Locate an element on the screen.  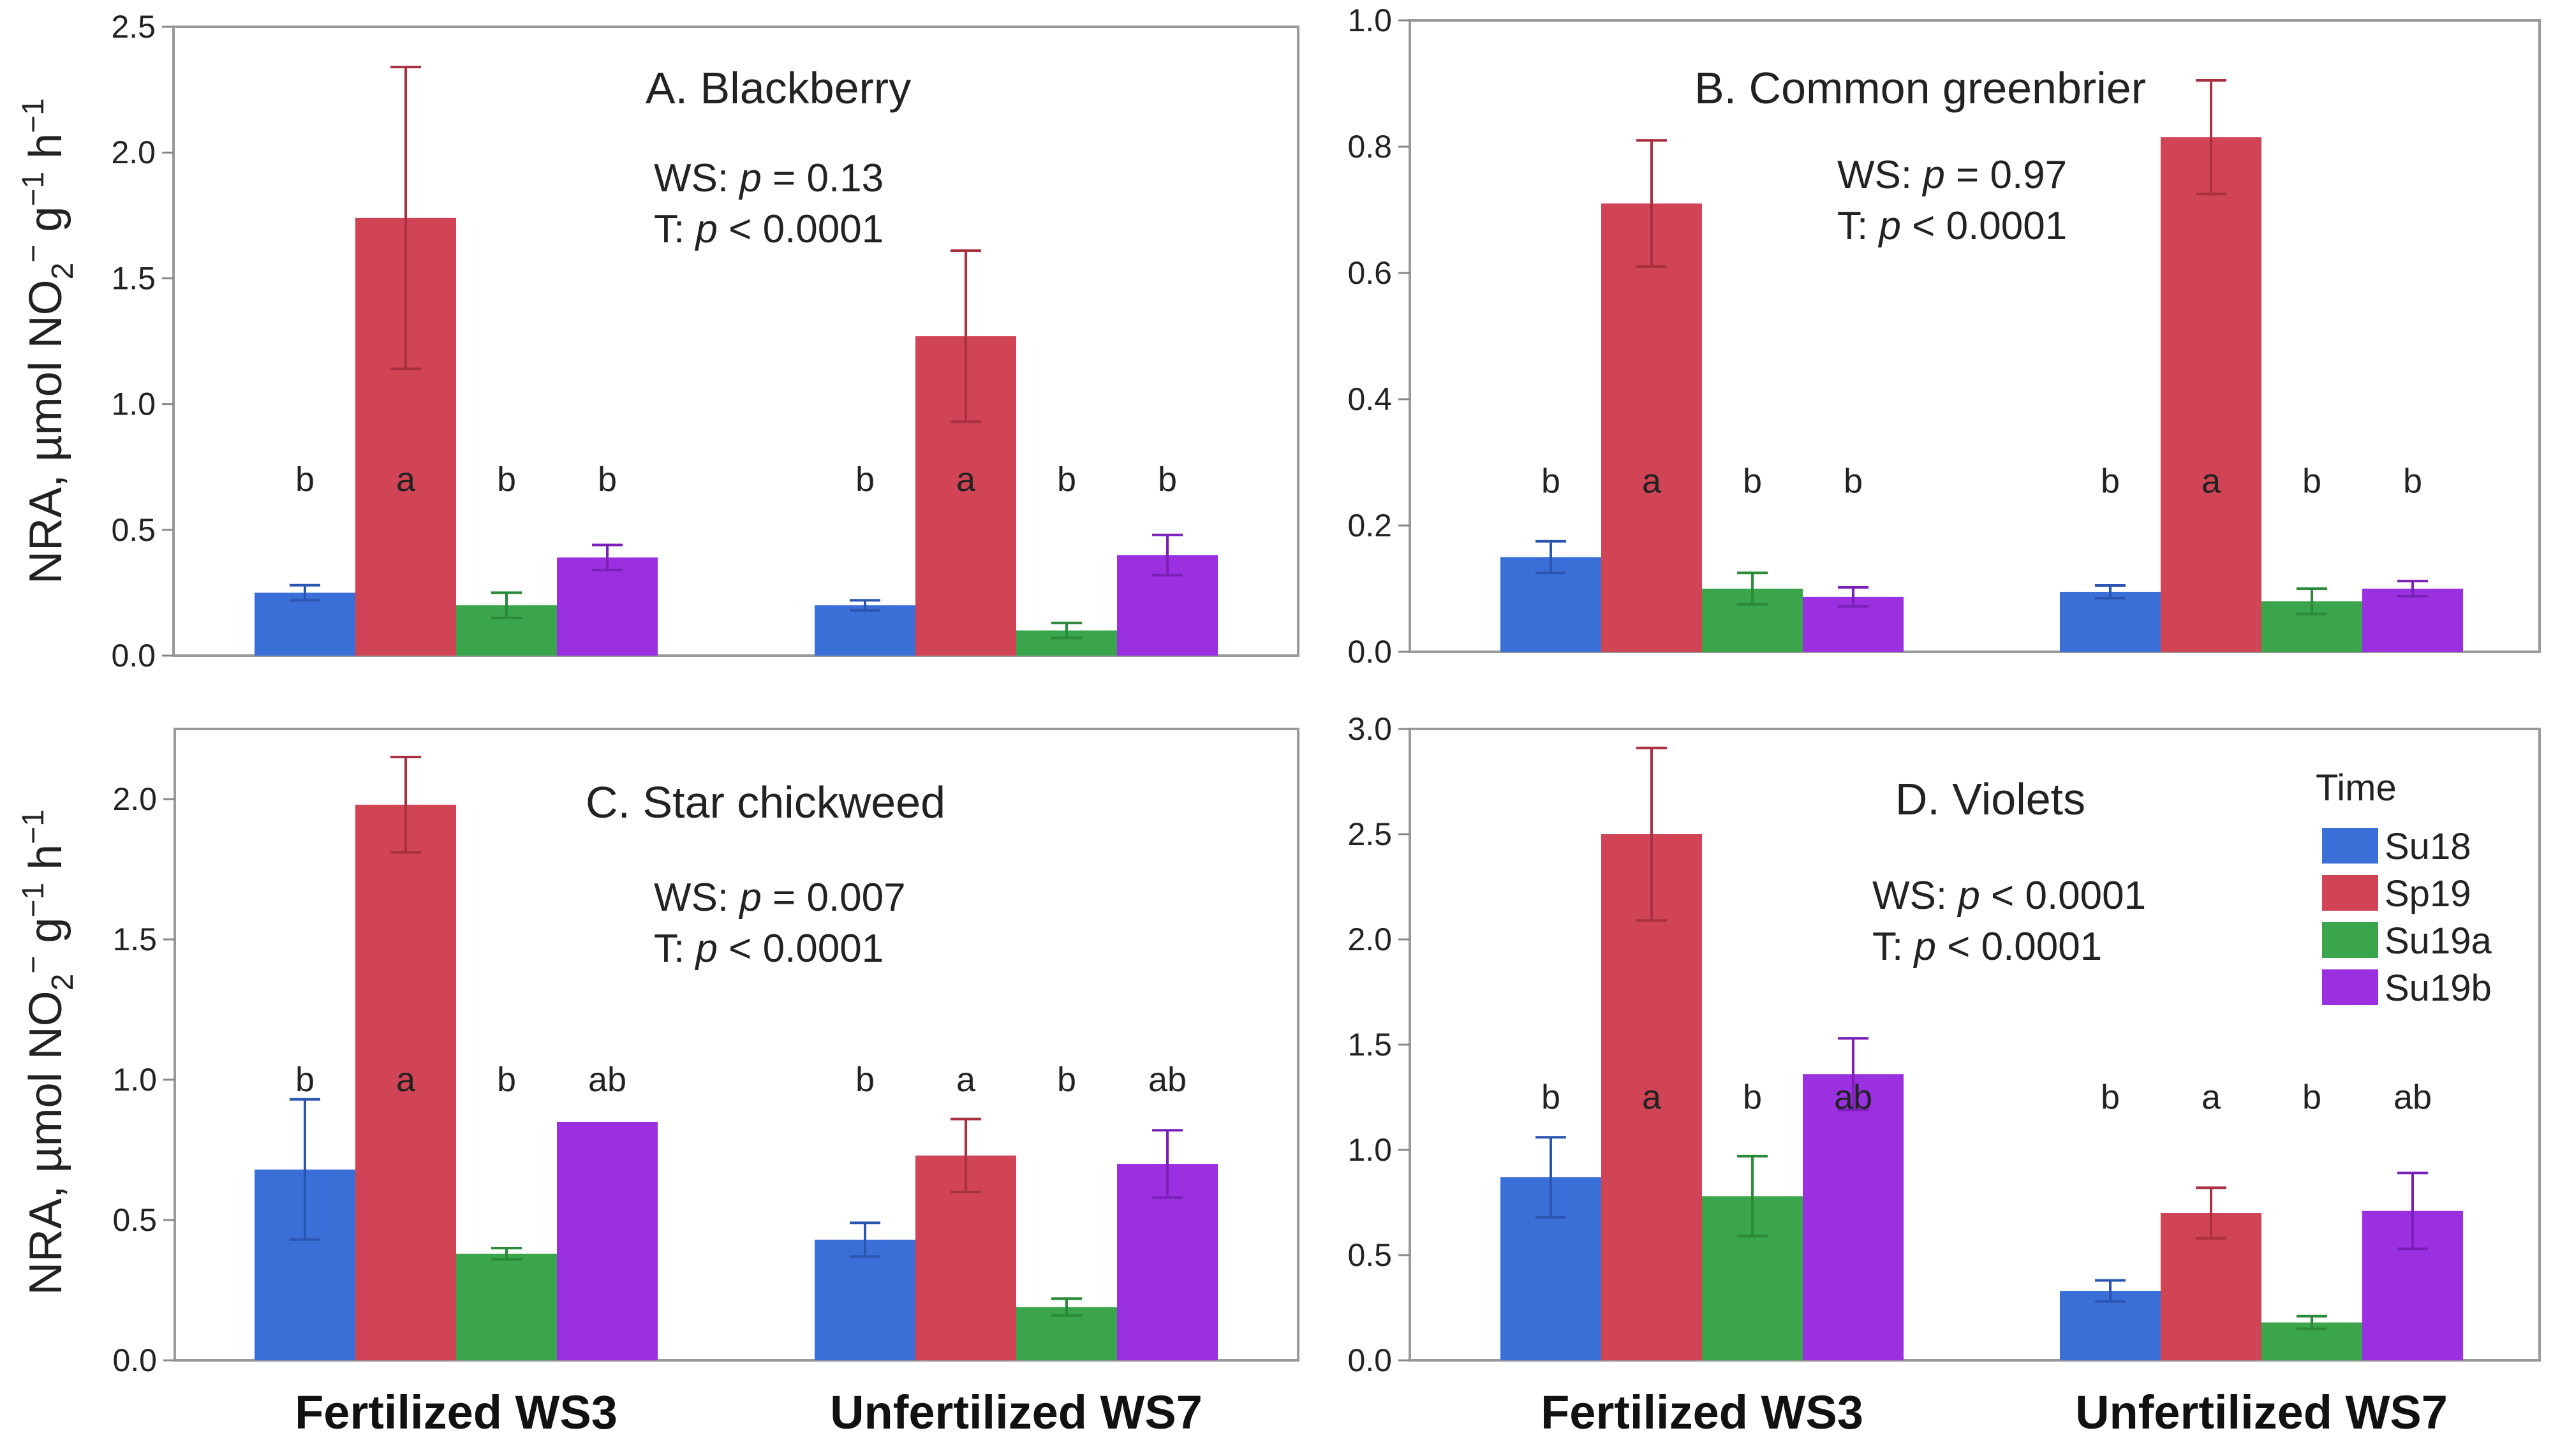
bar-a-su19b-g1 is located at coordinates (607, 606).